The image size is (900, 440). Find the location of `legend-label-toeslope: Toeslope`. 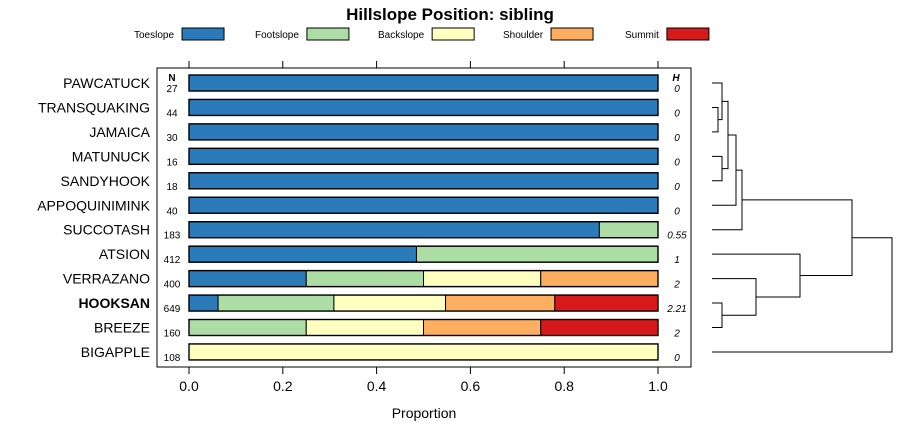

legend-label-toeslope: Toeslope is located at coordinates (154, 35).